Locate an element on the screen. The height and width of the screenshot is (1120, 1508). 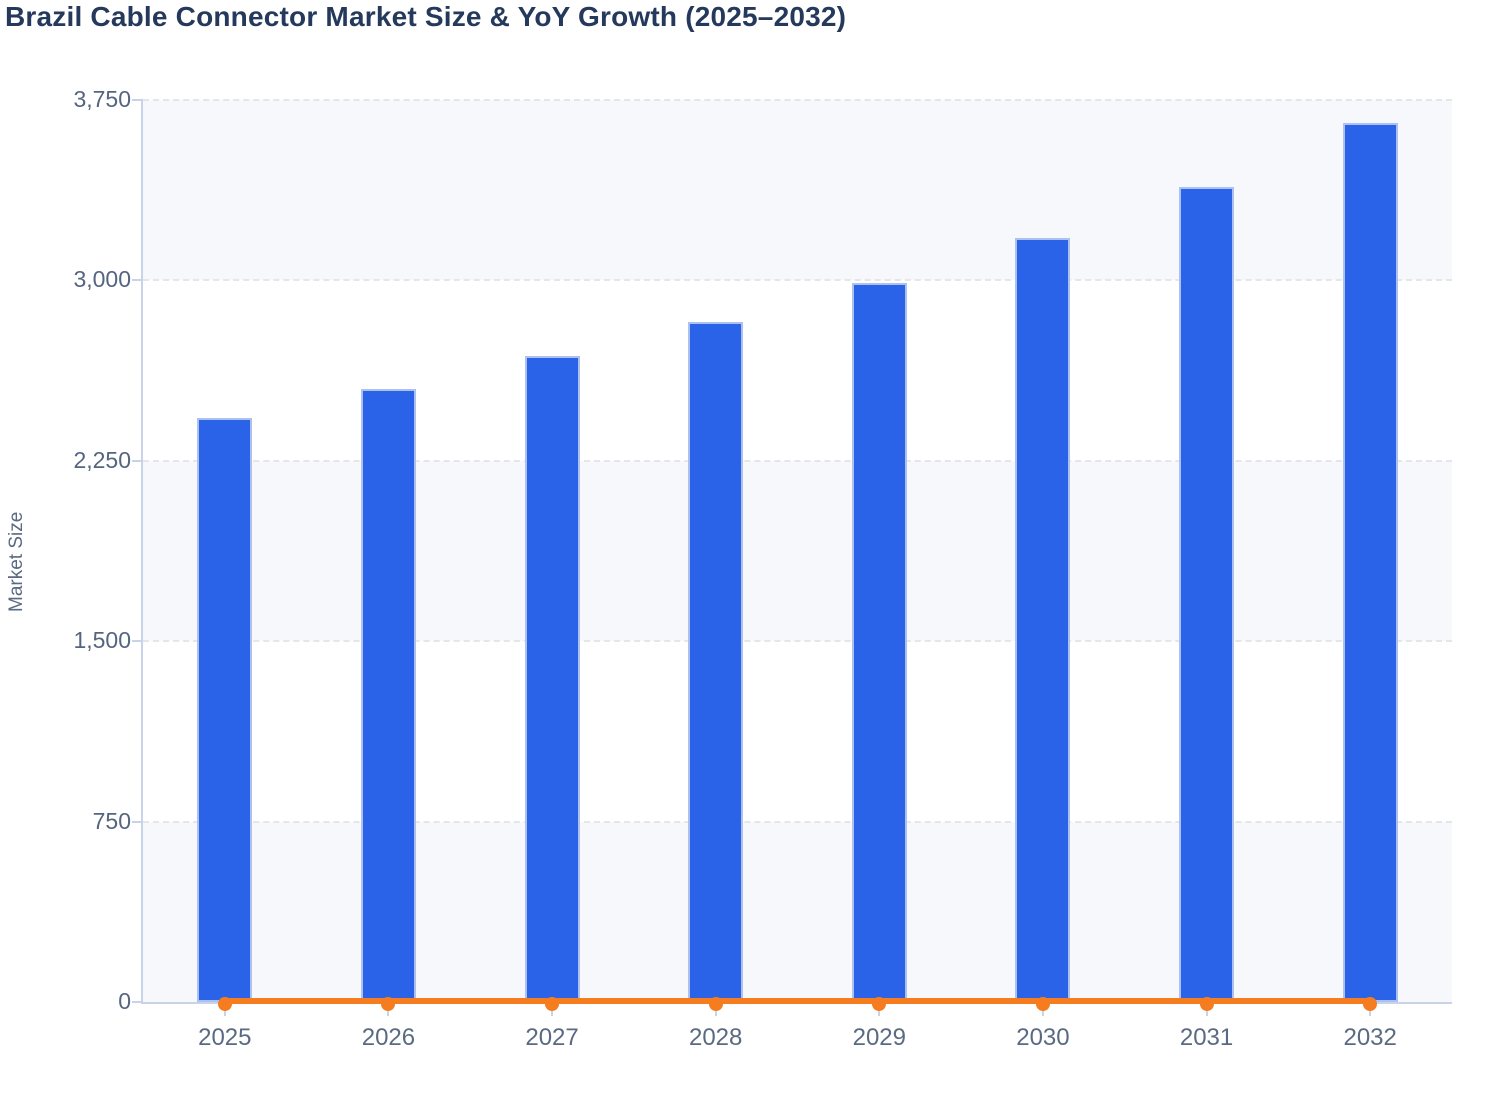
x-tick-label: 2027 is located at coordinates (552, 1037).